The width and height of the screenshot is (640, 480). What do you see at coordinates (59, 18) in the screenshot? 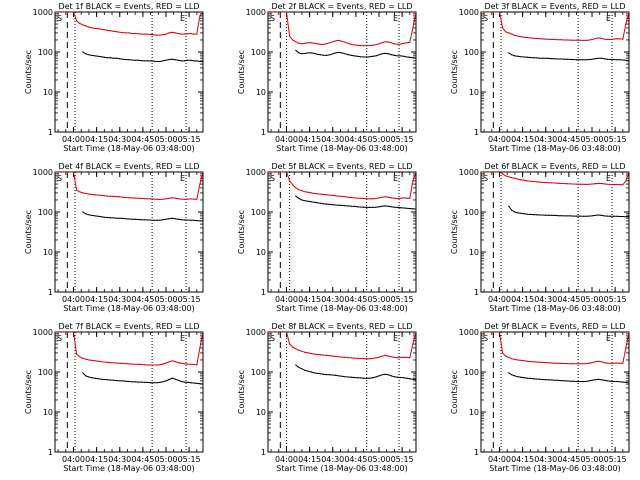
I see `start-marker-label: S` at bounding box center [59, 18].